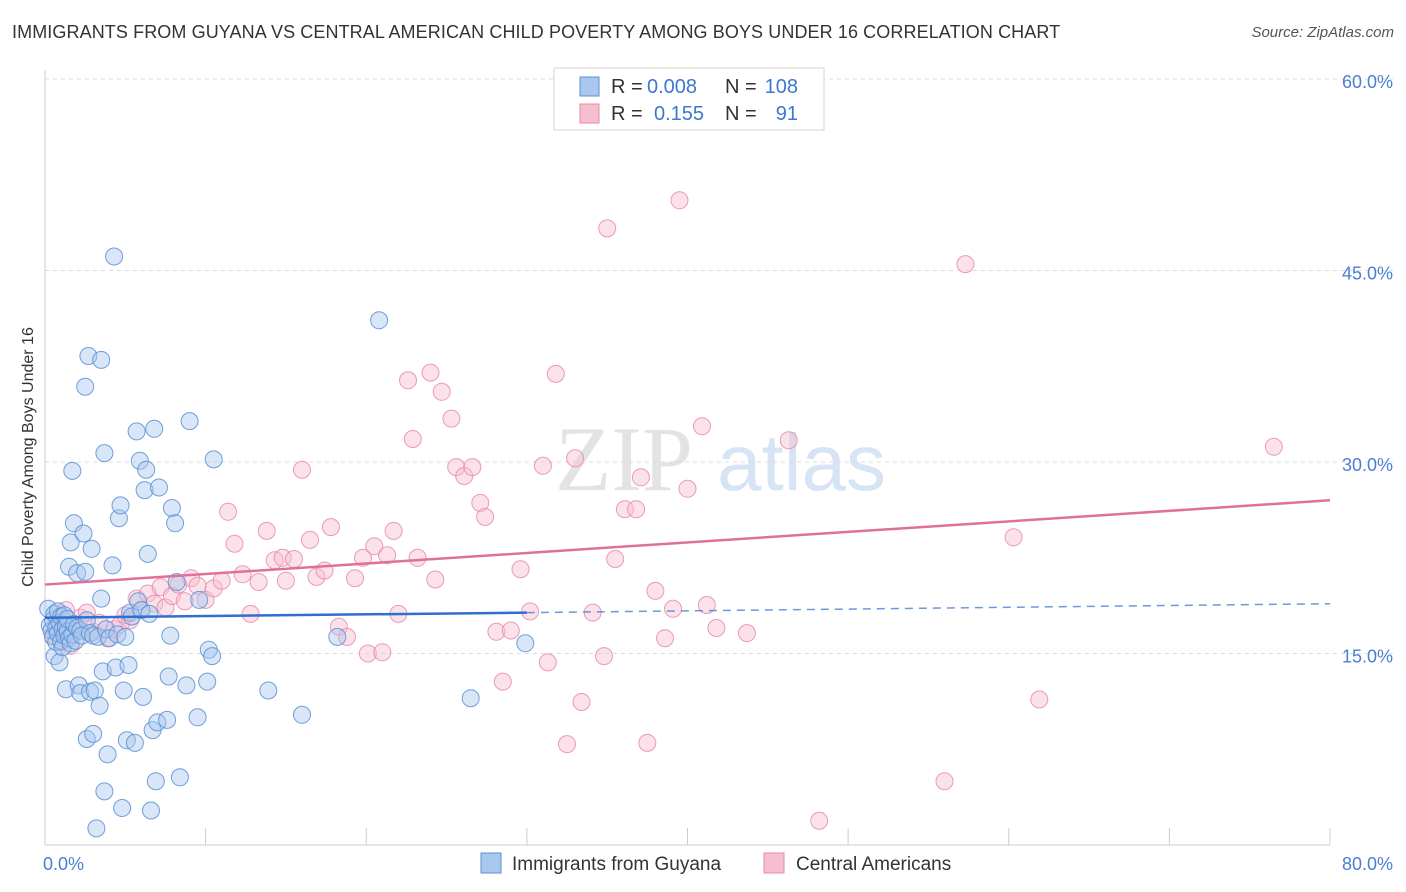  Describe the element at coordinates (616, 864) in the screenshot. I see `bottom-legend-label-guyana: Immigrants from Guyana` at that location.